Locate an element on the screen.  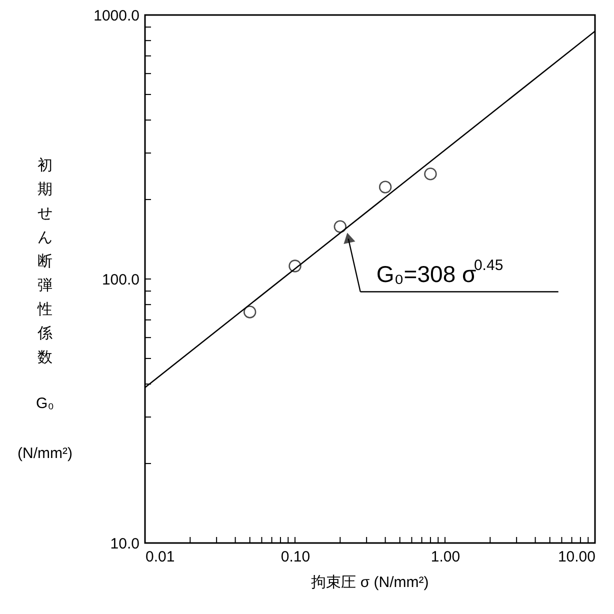
y-tick-label: 10.0 is located at coordinates (125, 544).